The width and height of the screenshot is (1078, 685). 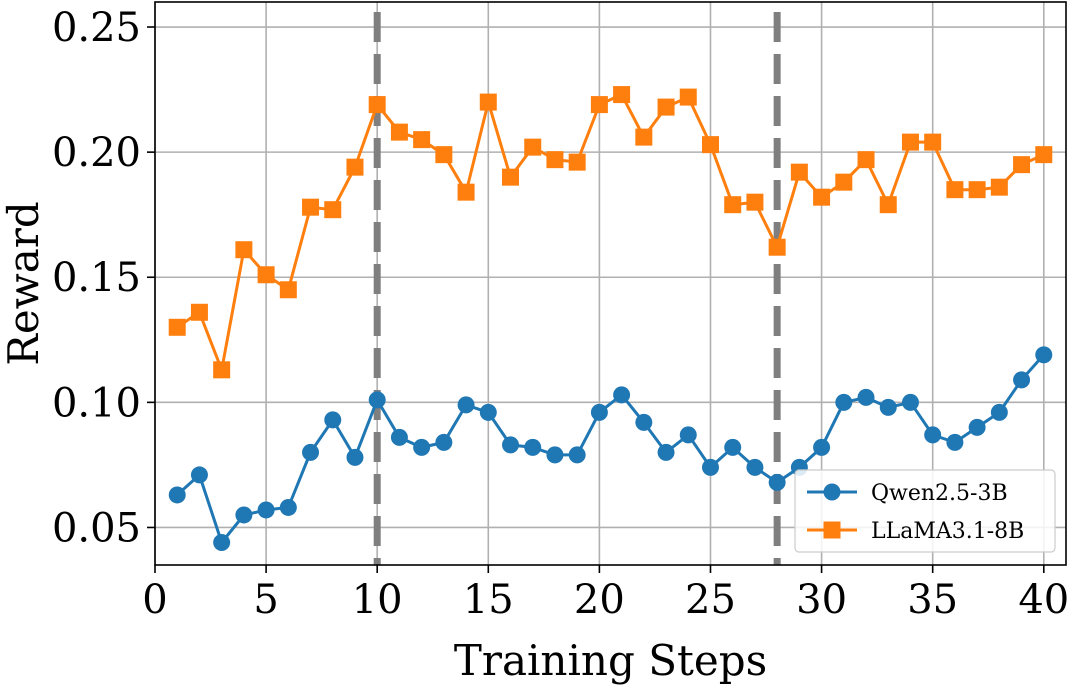 I want to click on legend: Qwen2.5-3B LLaMA3.1-8B, so click(x=925, y=511).